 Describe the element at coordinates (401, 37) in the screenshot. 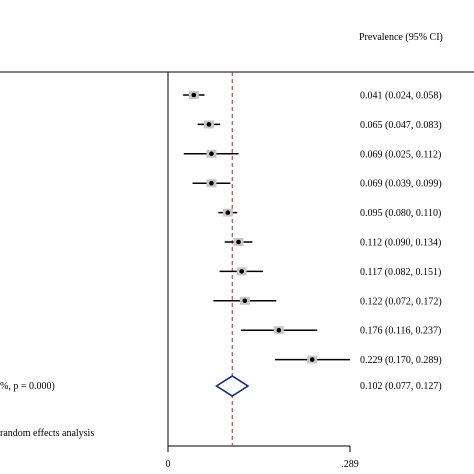

I see `column-header: Prevalence (95% CI)` at that location.